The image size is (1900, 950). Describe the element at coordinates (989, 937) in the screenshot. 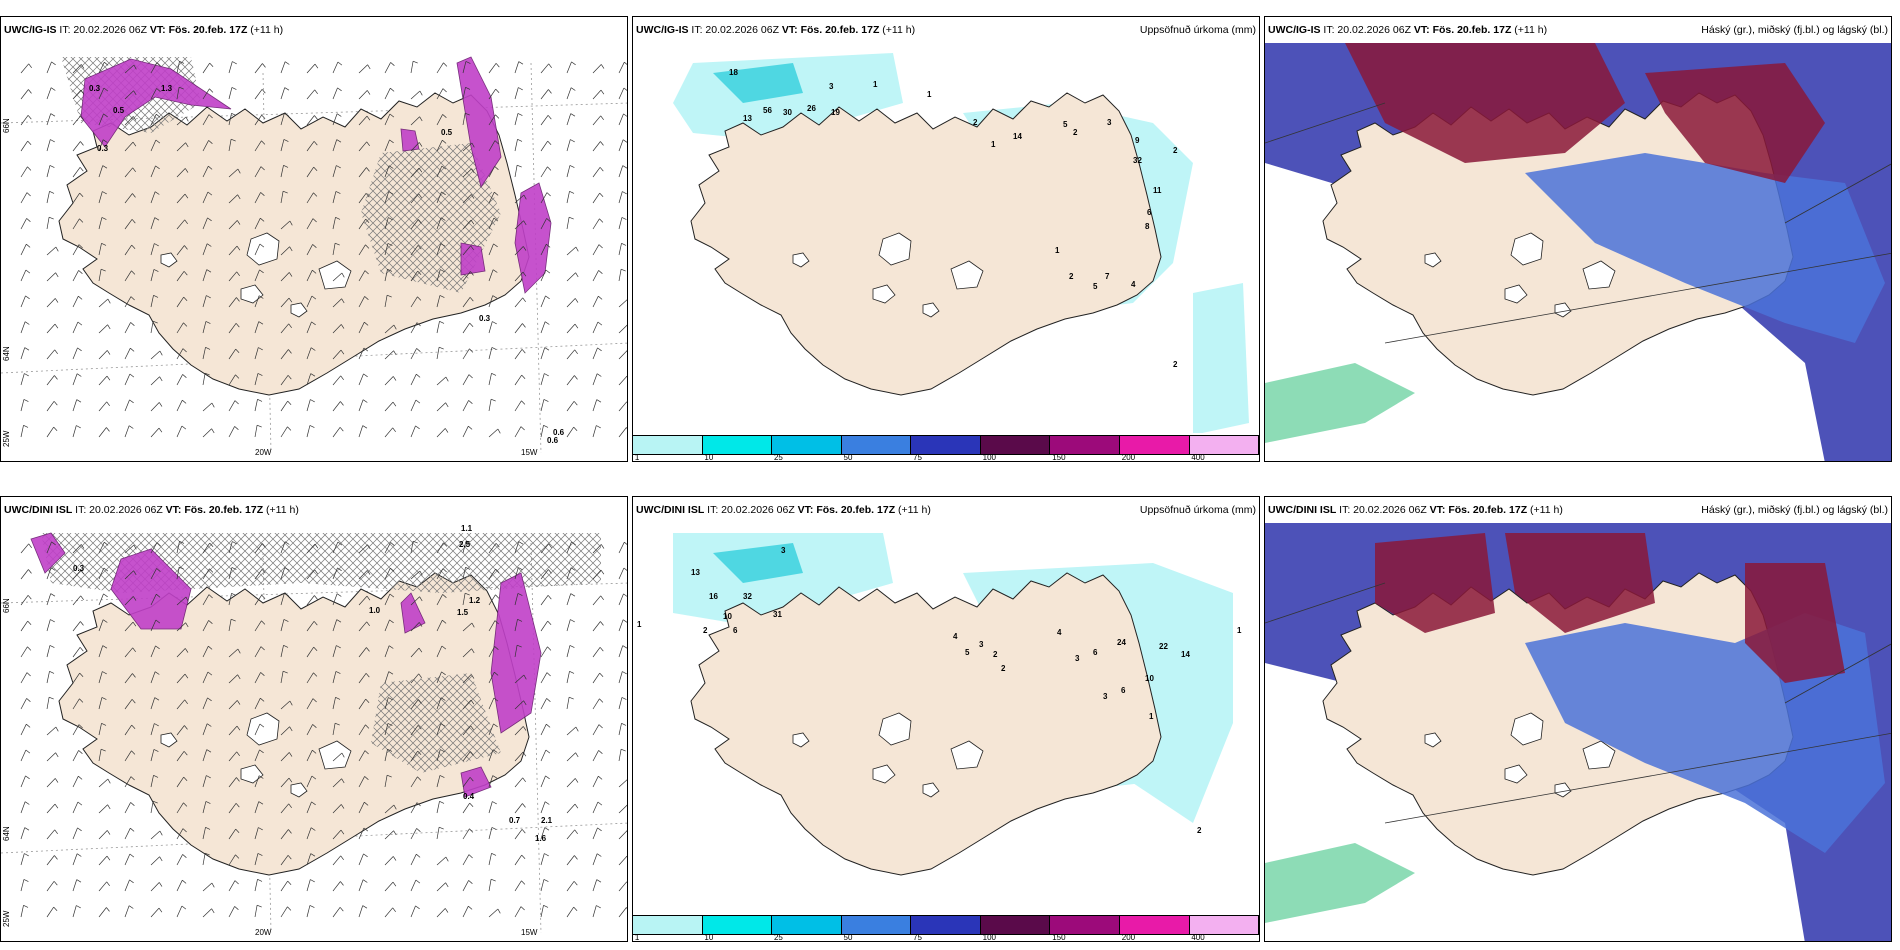

I see `colorbar-tick-label: 100` at that location.